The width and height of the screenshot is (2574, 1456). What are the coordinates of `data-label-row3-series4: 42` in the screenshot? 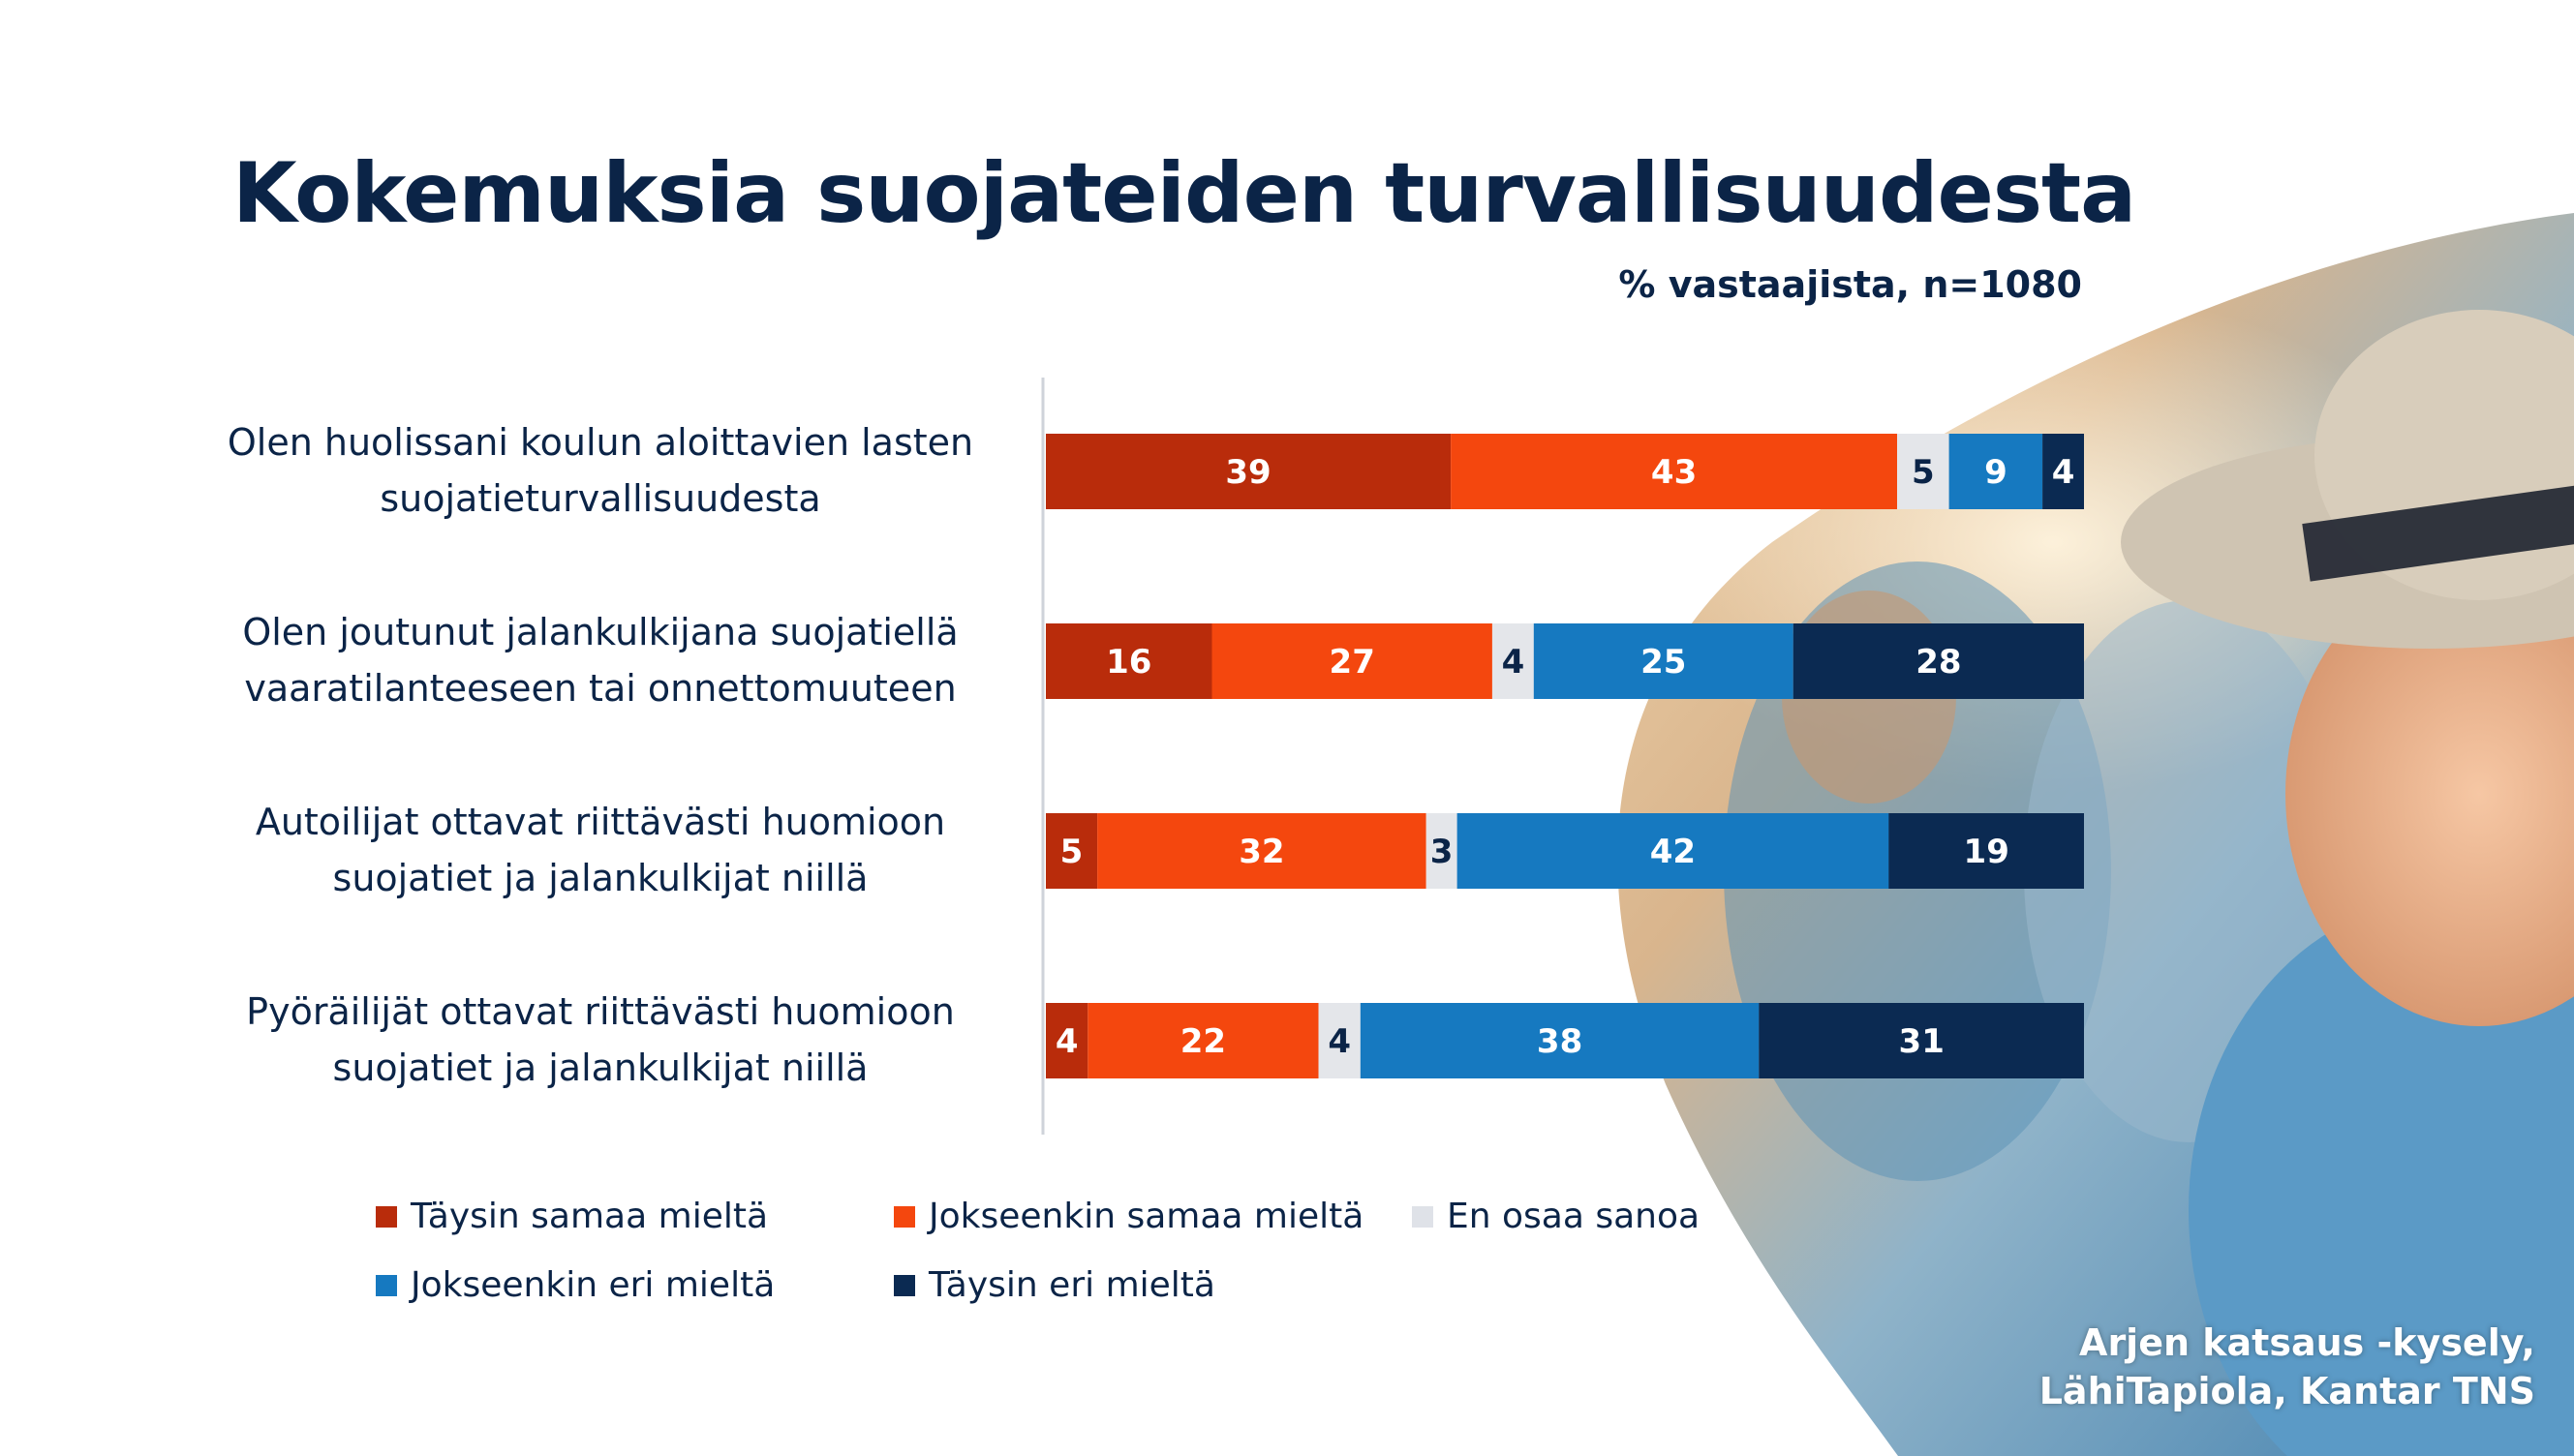 It's located at (1673, 852).